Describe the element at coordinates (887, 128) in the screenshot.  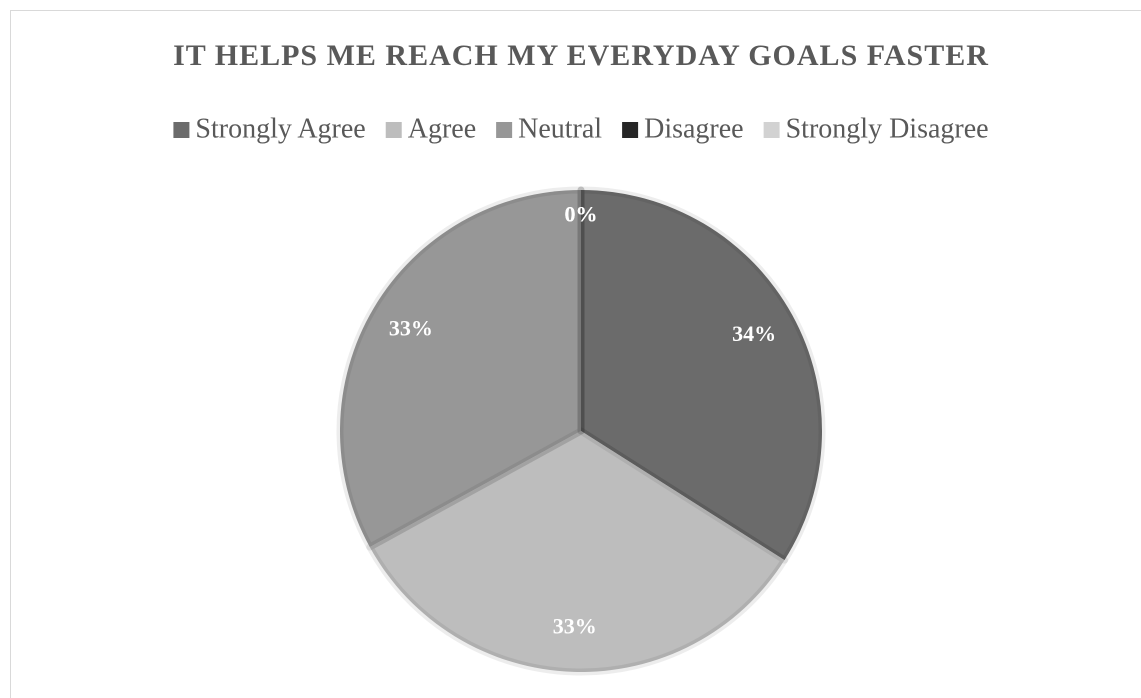
I see `legend-label: Strongly Disagree` at that location.